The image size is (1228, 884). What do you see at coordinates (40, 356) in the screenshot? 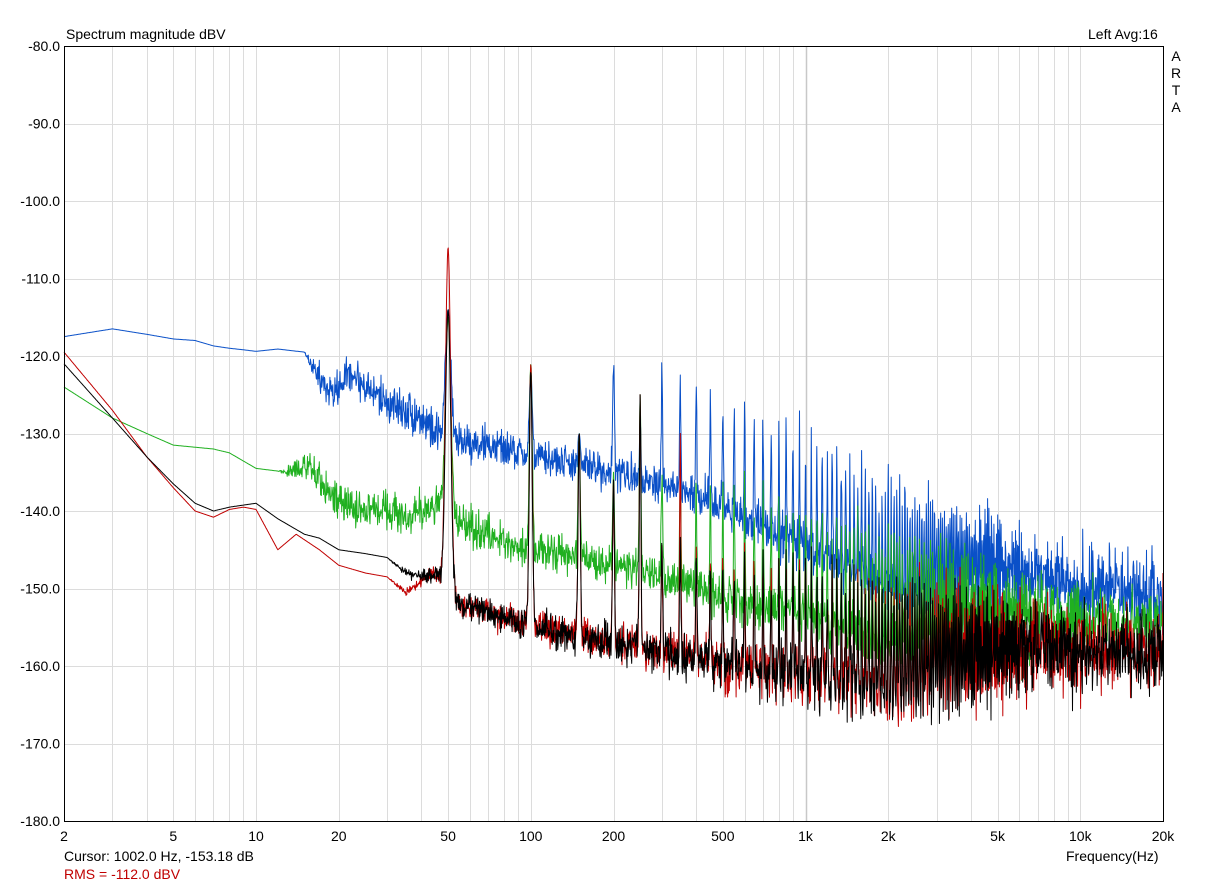
I see `y-tick-label: -120.0` at bounding box center [40, 356].